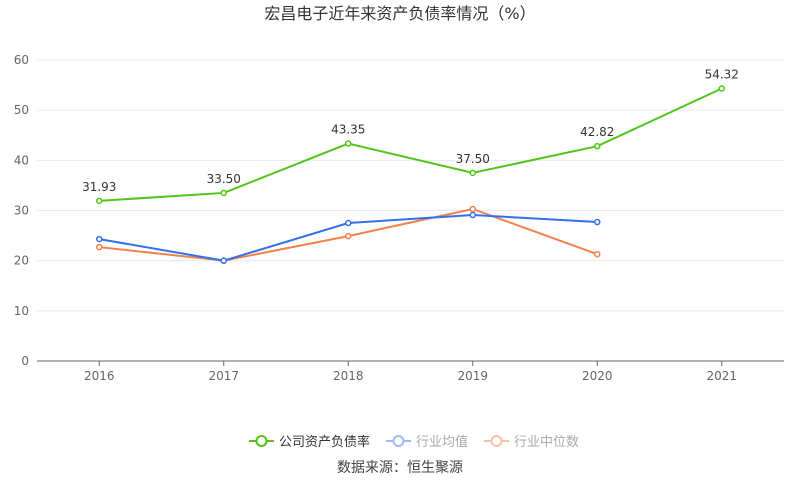  What do you see at coordinates (99, 376) in the screenshot?
I see `x-tick-label: 2016` at bounding box center [99, 376].